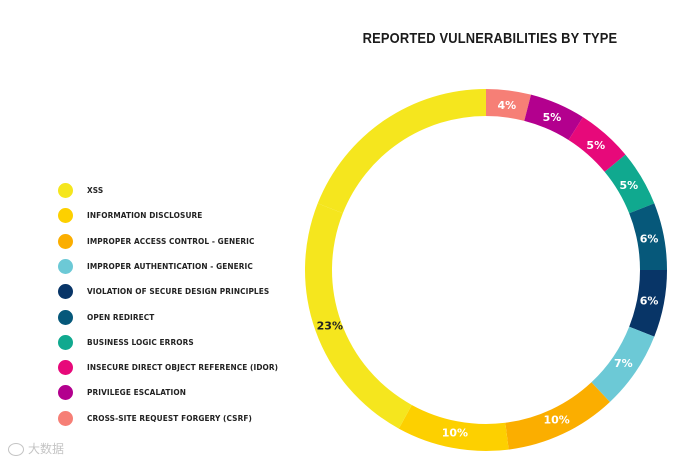 The image size is (698, 462). What do you see at coordinates (169, 417) in the screenshot?
I see `legend-label: CROSS-SITE REQUEST FORGERY (CSRF)` at bounding box center [169, 417].